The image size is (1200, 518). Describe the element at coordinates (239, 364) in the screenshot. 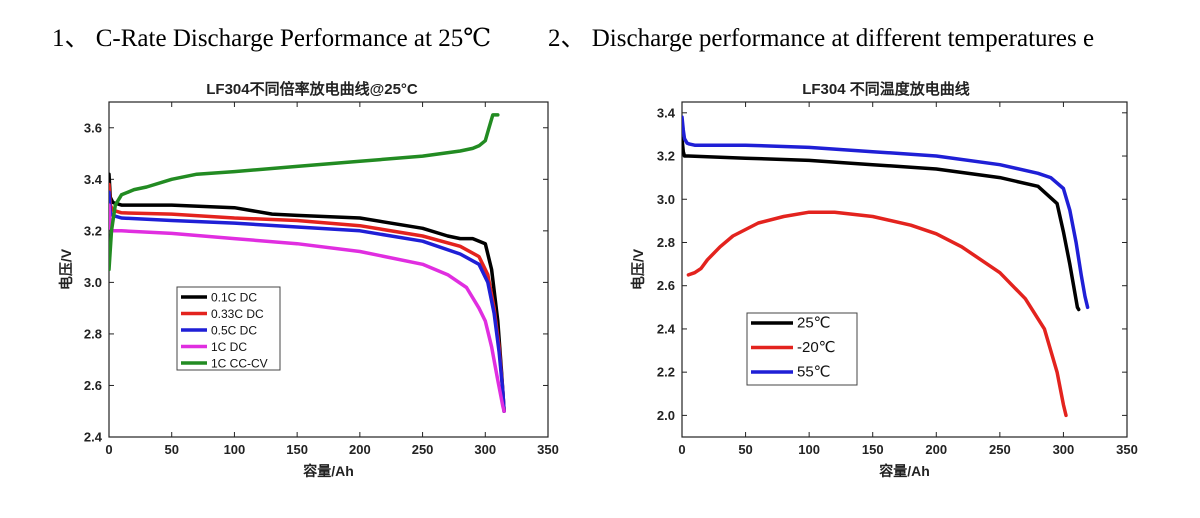

I see `legend-label: 1C CC-CV` at that location.